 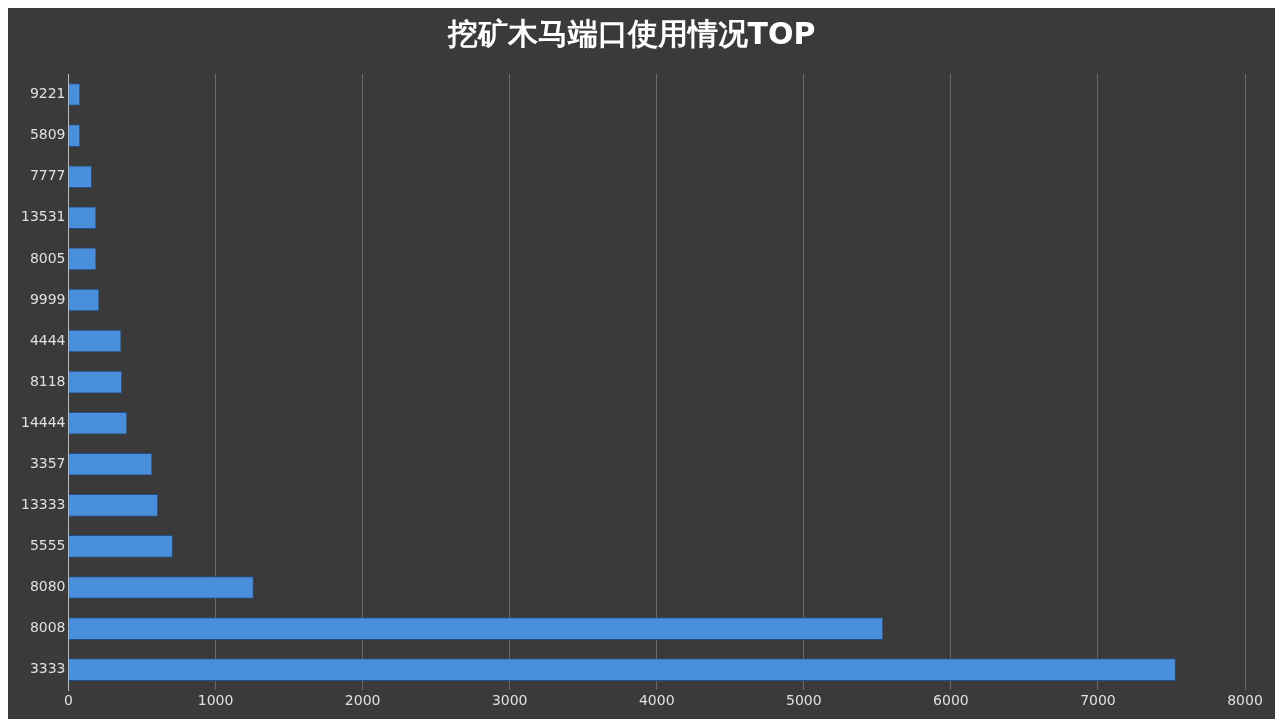 What do you see at coordinates (43, 216) in the screenshot?
I see `y-tick-label: 13531` at bounding box center [43, 216].